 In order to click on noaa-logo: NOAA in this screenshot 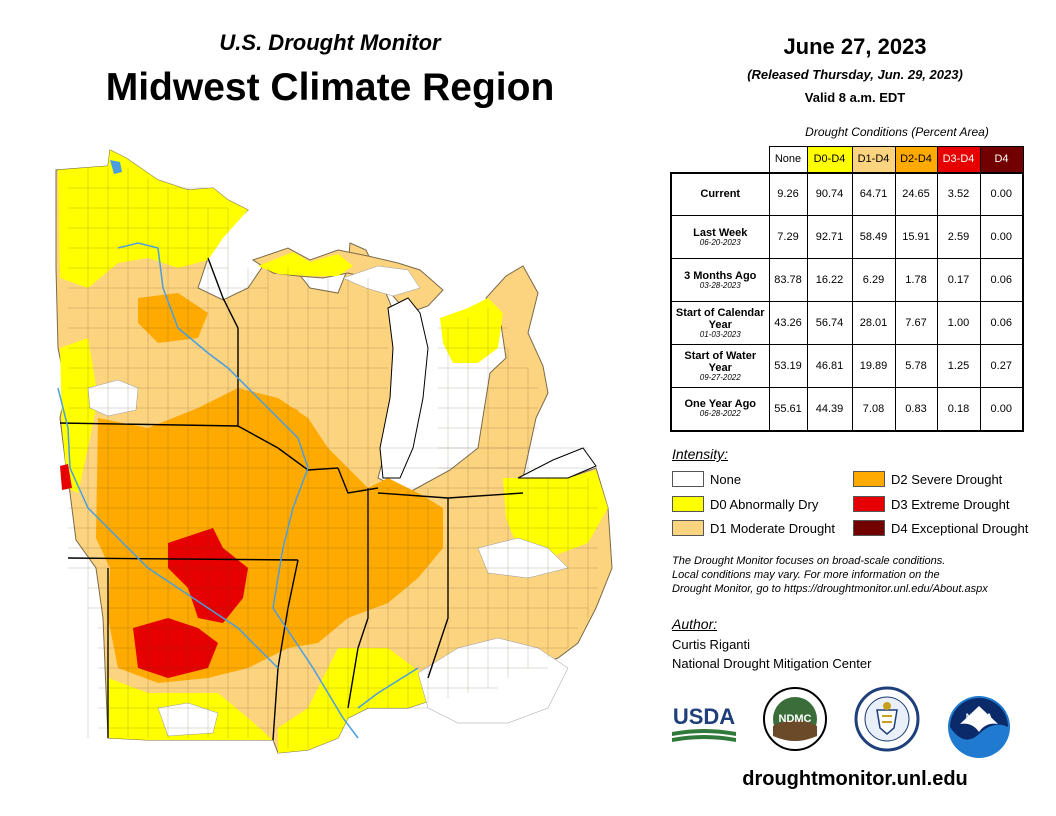, I will do `click(979, 727)`.